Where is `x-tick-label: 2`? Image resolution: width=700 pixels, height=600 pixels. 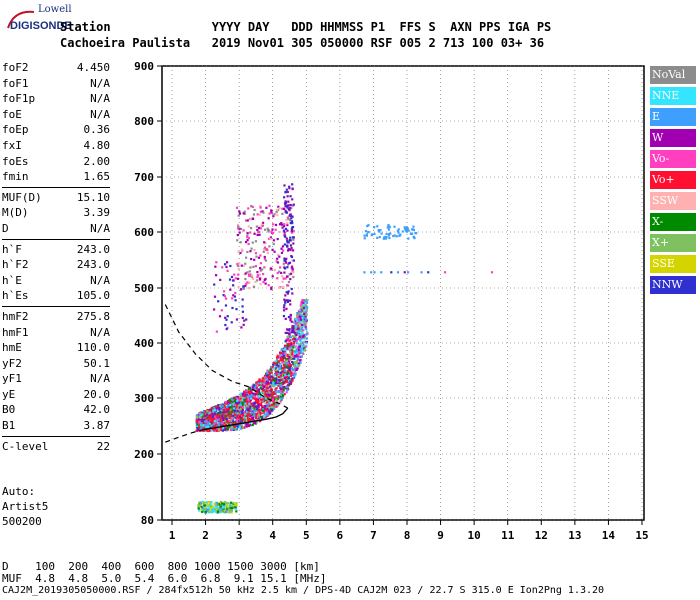 x-tick-label: 2 is located at coordinates (205, 535).